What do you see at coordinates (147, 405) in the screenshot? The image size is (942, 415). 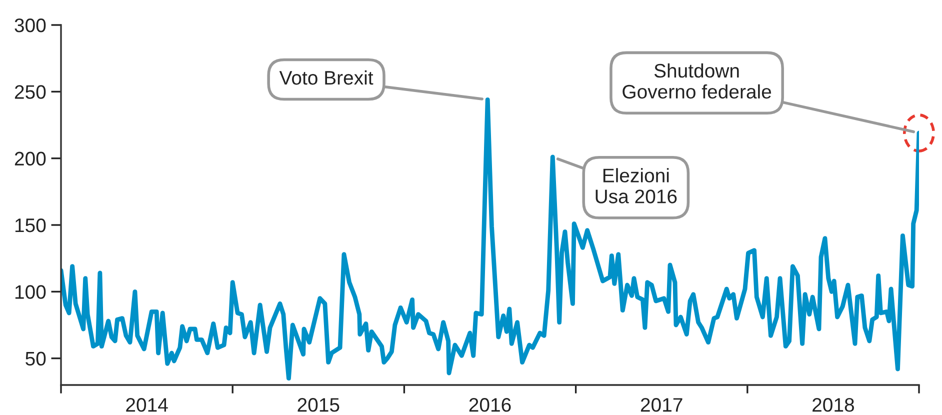 I see `x-tick-label: 2014` at bounding box center [147, 405].